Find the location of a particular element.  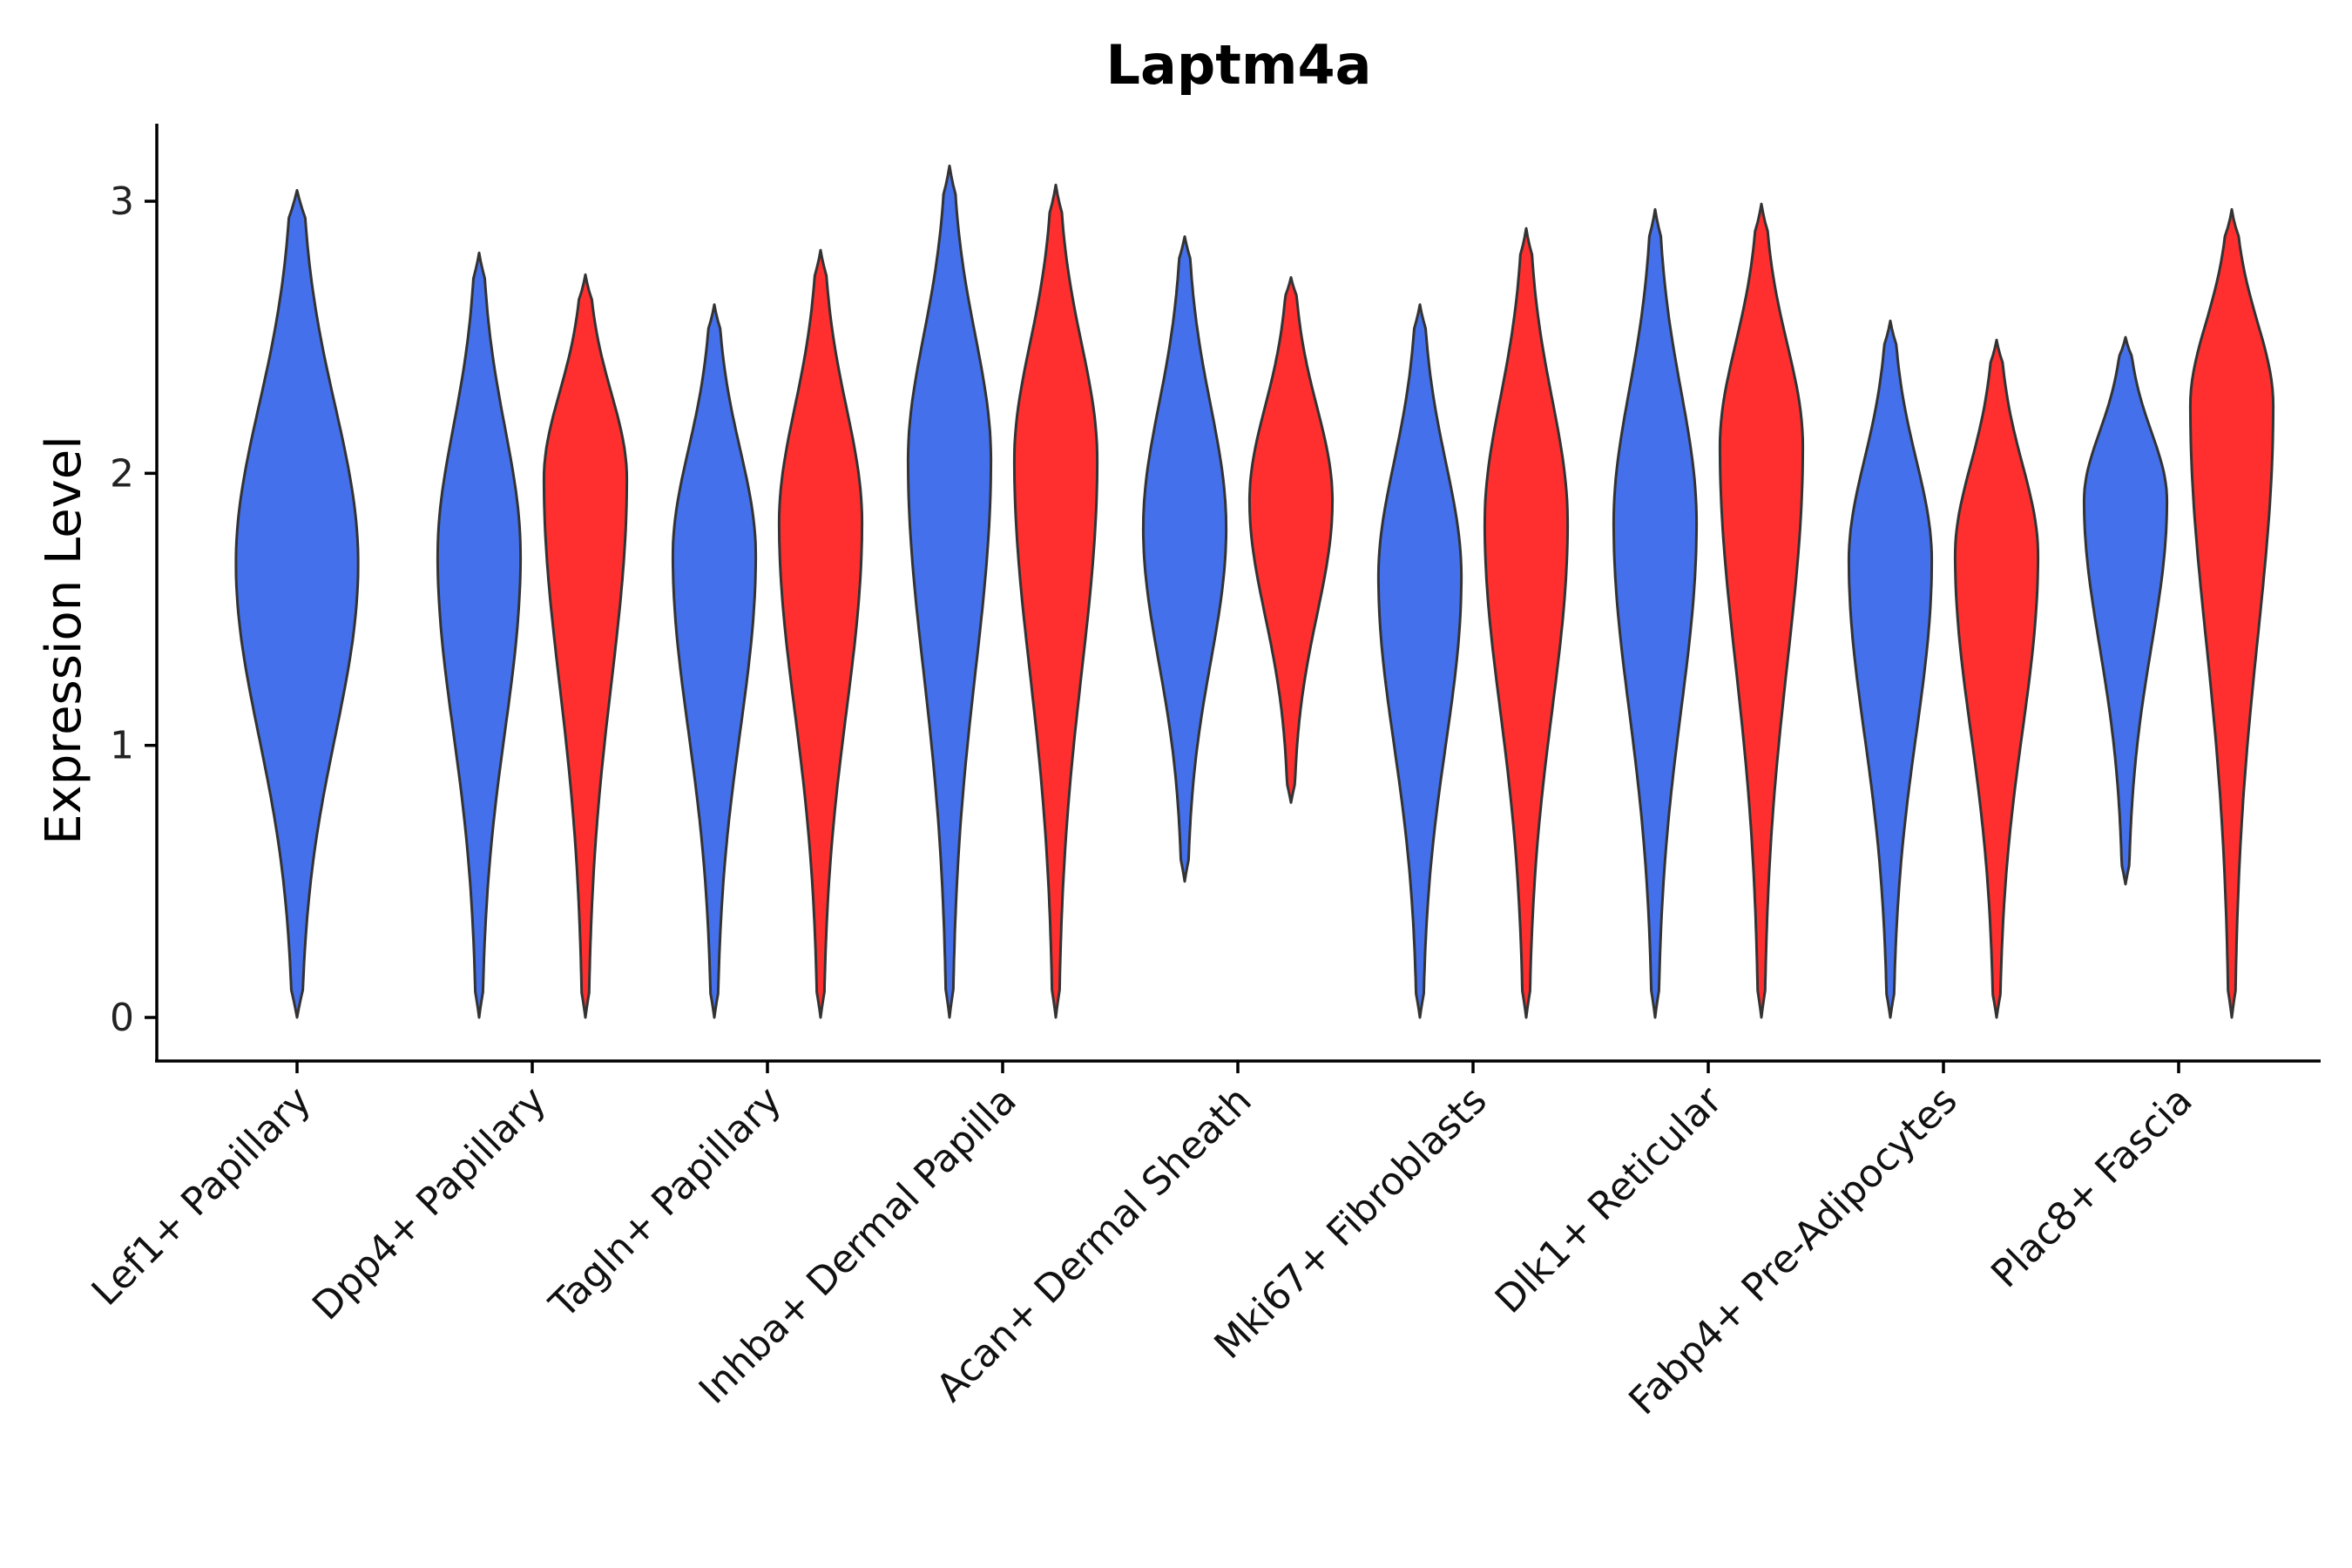

y-tick-label: 3 is located at coordinates (122, 201).